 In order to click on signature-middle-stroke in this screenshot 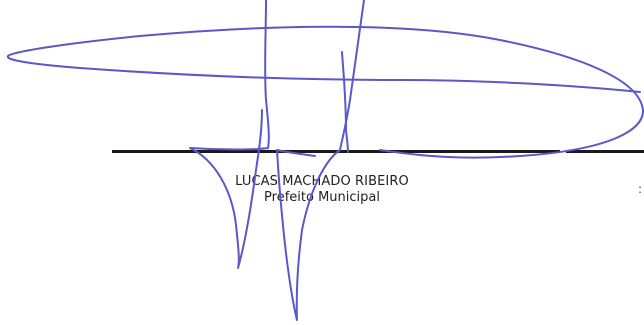, I will do `click(345, 102)`.